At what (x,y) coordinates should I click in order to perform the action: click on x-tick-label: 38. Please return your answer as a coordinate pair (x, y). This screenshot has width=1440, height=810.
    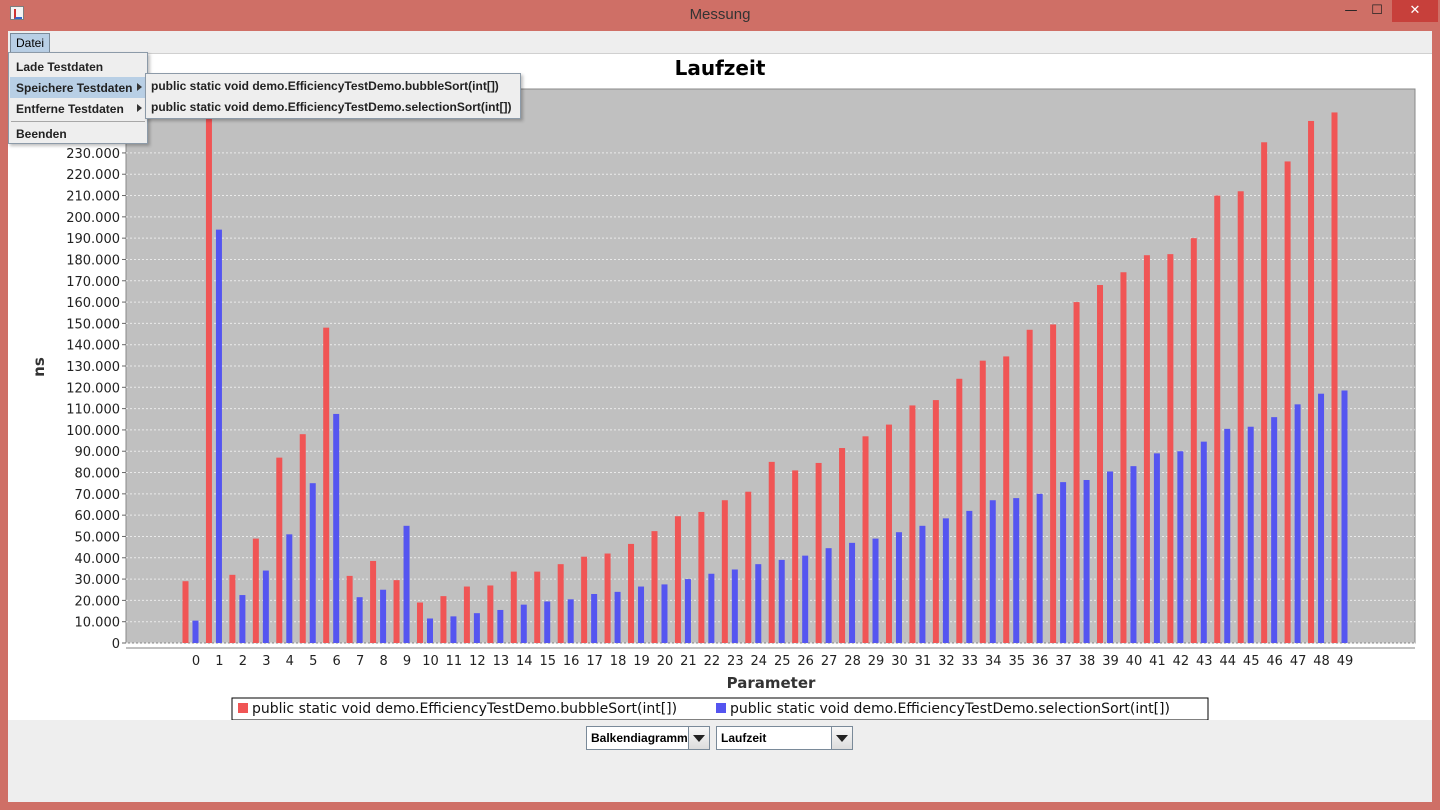
    Looking at the image, I should click on (1087, 661).